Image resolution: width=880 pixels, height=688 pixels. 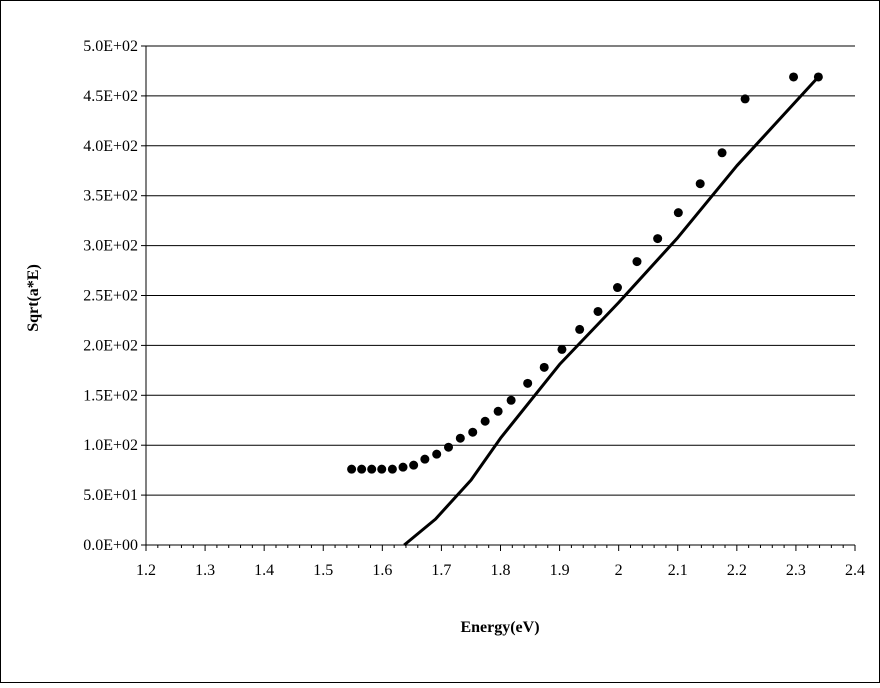 What do you see at coordinates (264, 570) in the screenshot?
I see `x-tick-label: 1.4` at bounding box center [264, 570].